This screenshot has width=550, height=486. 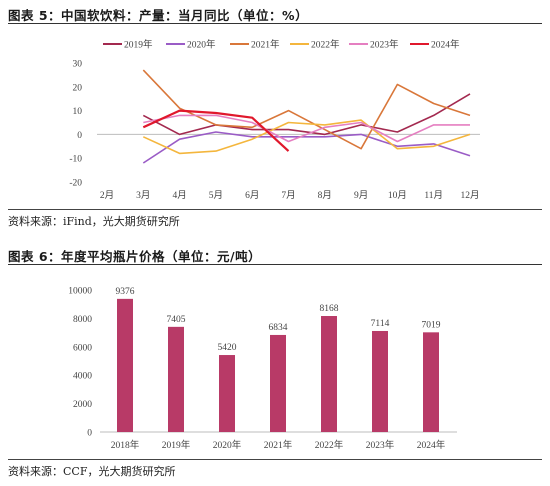 What do you see at coordinates (125, 292) in the screenshot?
I see `data-label: 9376` at bounding box center [125, 292].